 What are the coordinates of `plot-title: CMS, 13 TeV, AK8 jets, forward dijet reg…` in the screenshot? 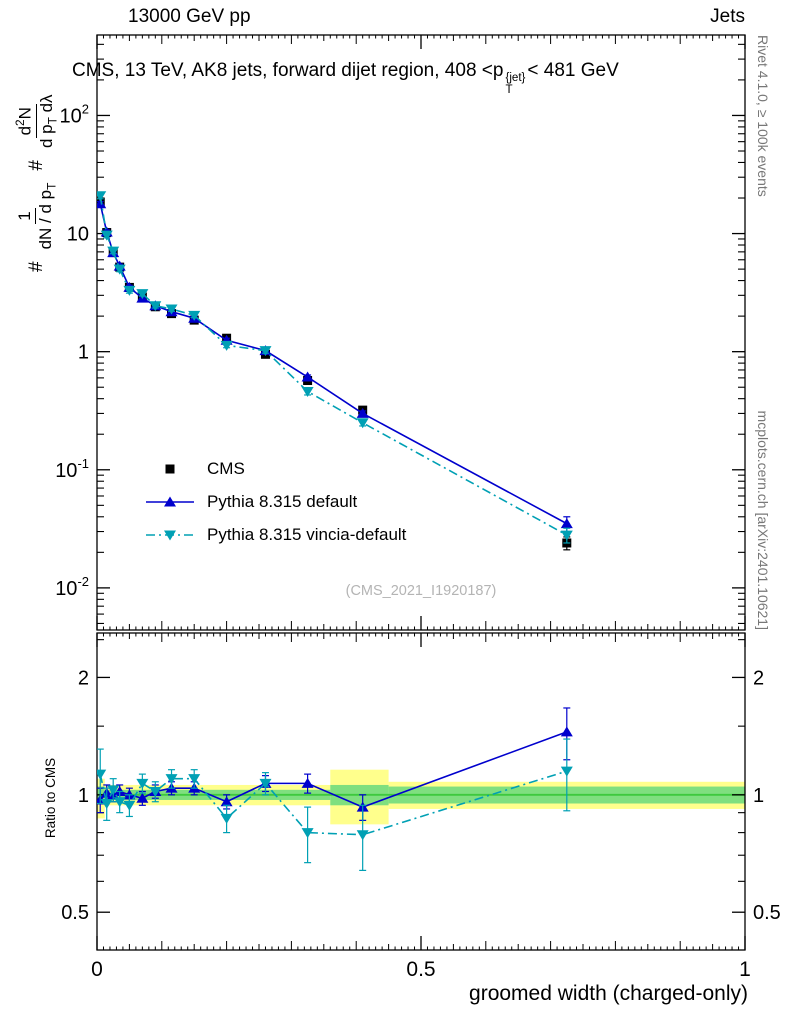 It's located at (422, 78).